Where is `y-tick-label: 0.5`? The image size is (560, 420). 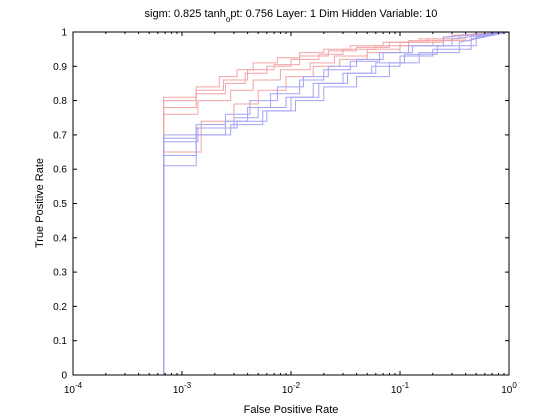
y-tick-label: 0.5 is located at coordinates (60, 204).